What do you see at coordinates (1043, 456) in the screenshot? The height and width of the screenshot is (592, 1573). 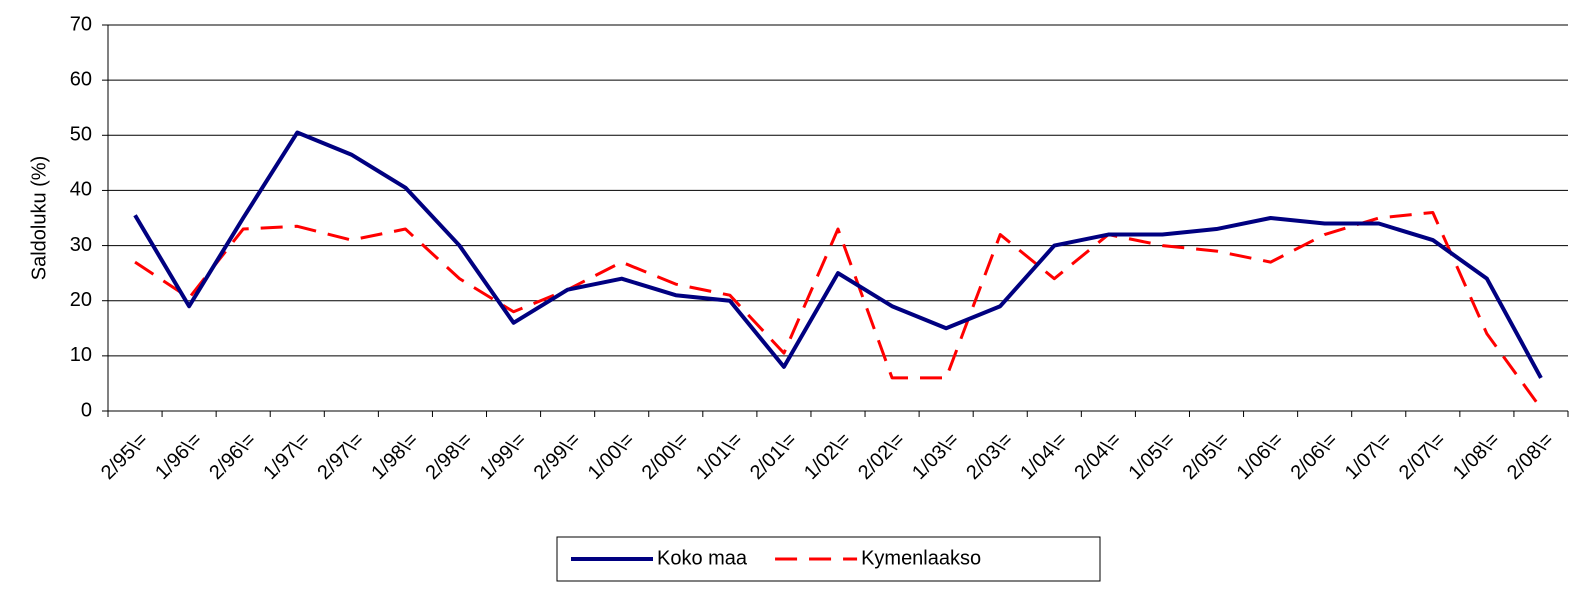 I see `x-tick-label: 1/04\=` at bounding box center [1043, 456].